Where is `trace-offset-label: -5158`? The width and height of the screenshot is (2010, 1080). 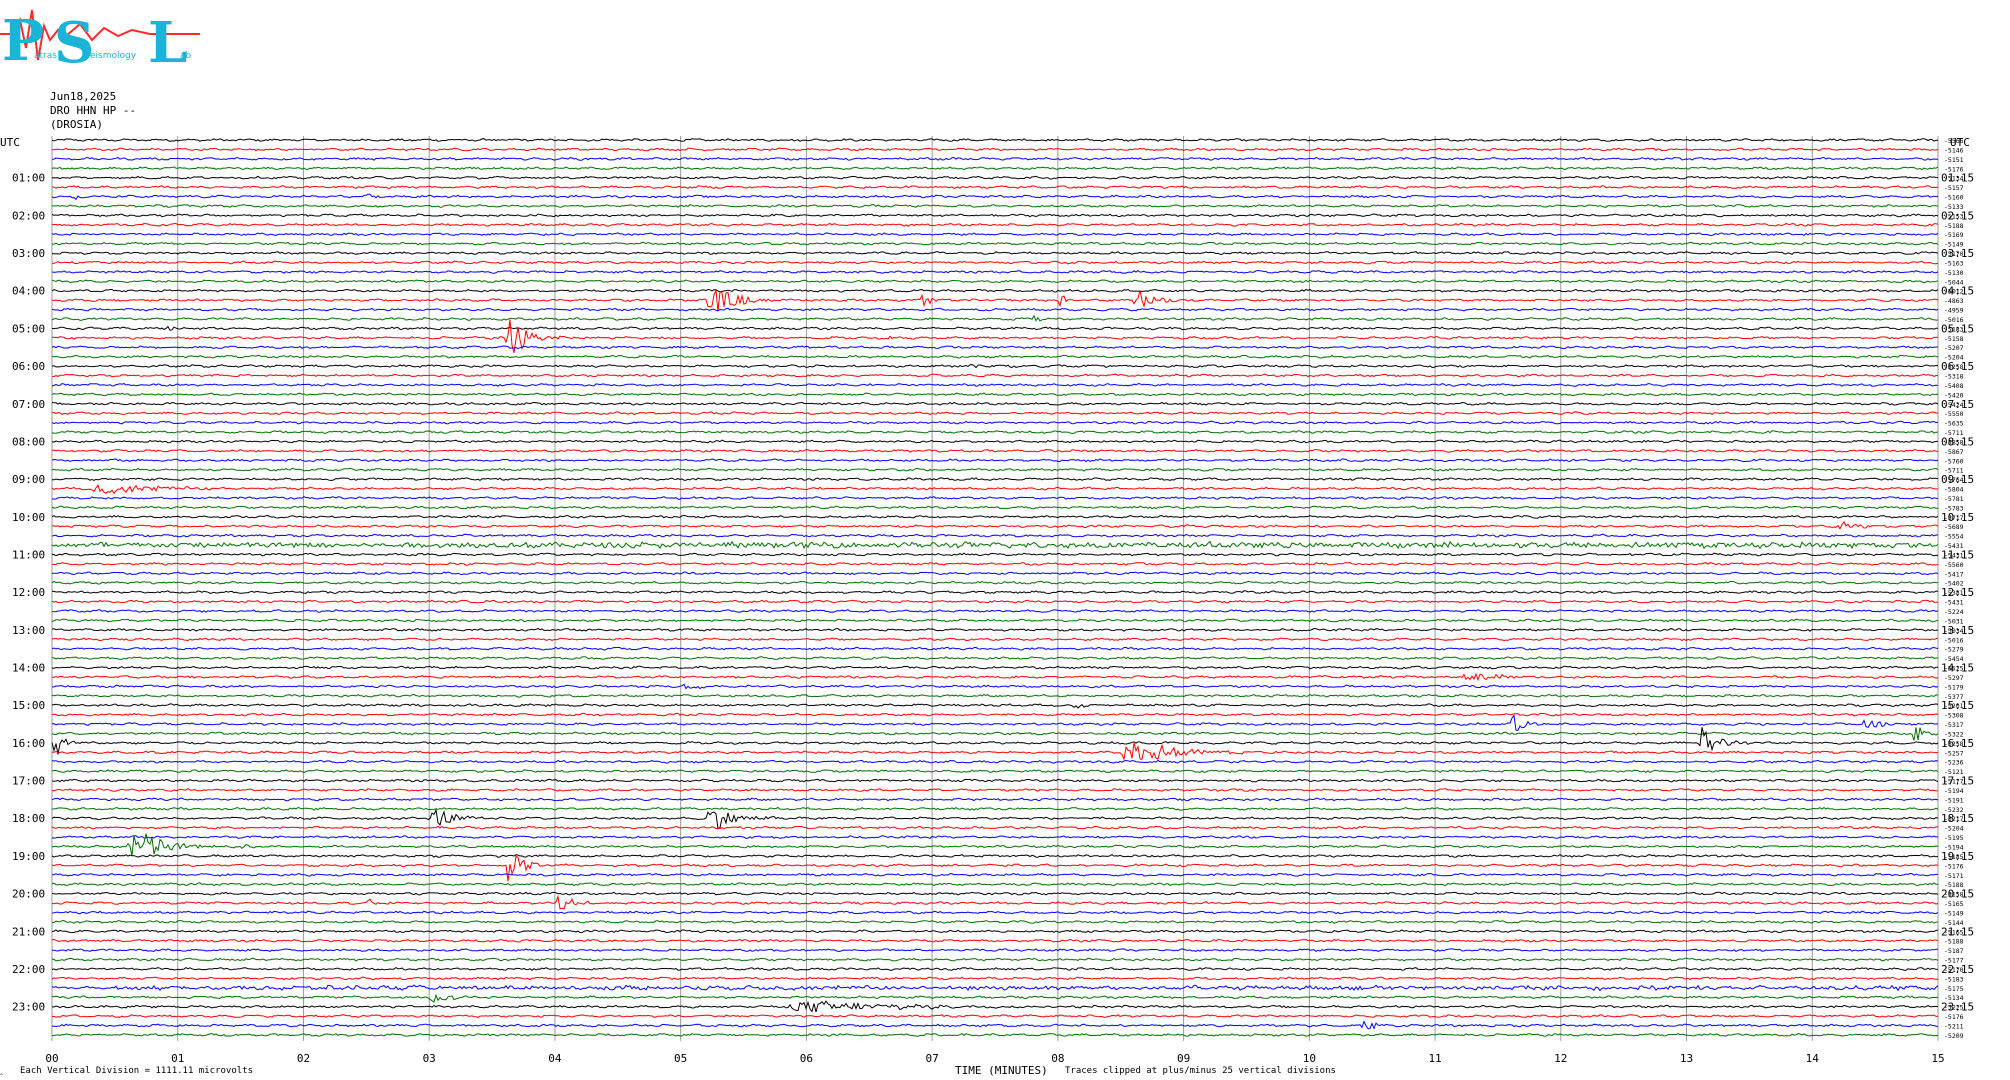
trace-offset-label: -5158 is located at coordinates (1954, 339).